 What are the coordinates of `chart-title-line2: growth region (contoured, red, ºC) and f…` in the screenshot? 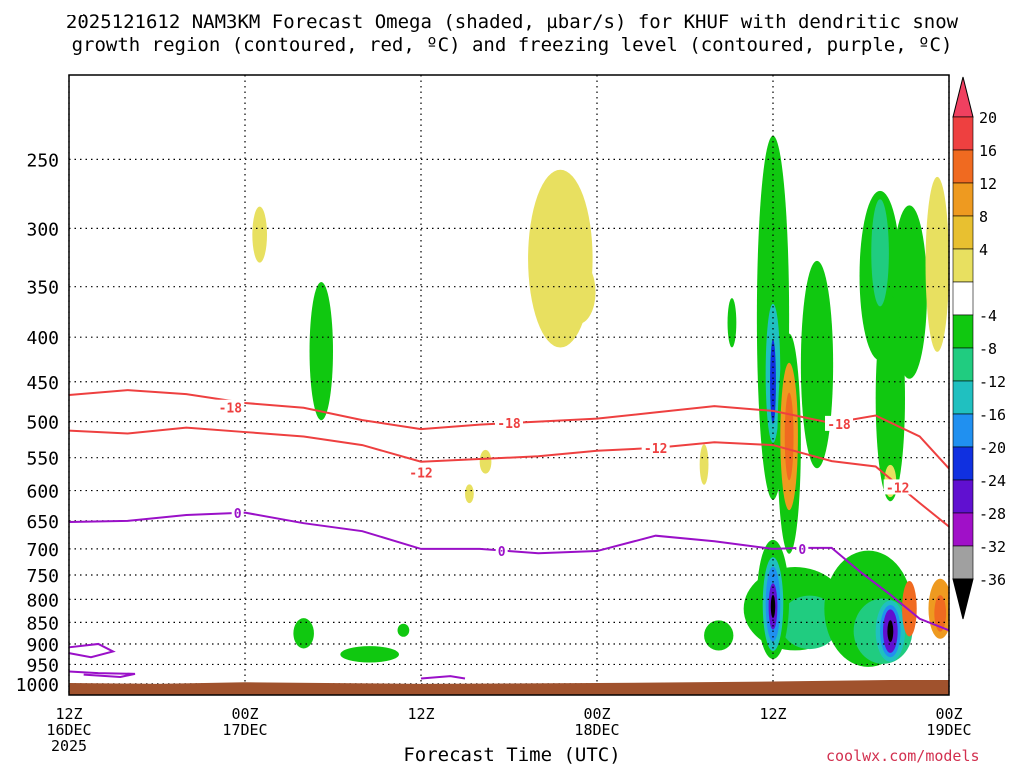 It's located at (512, 45).